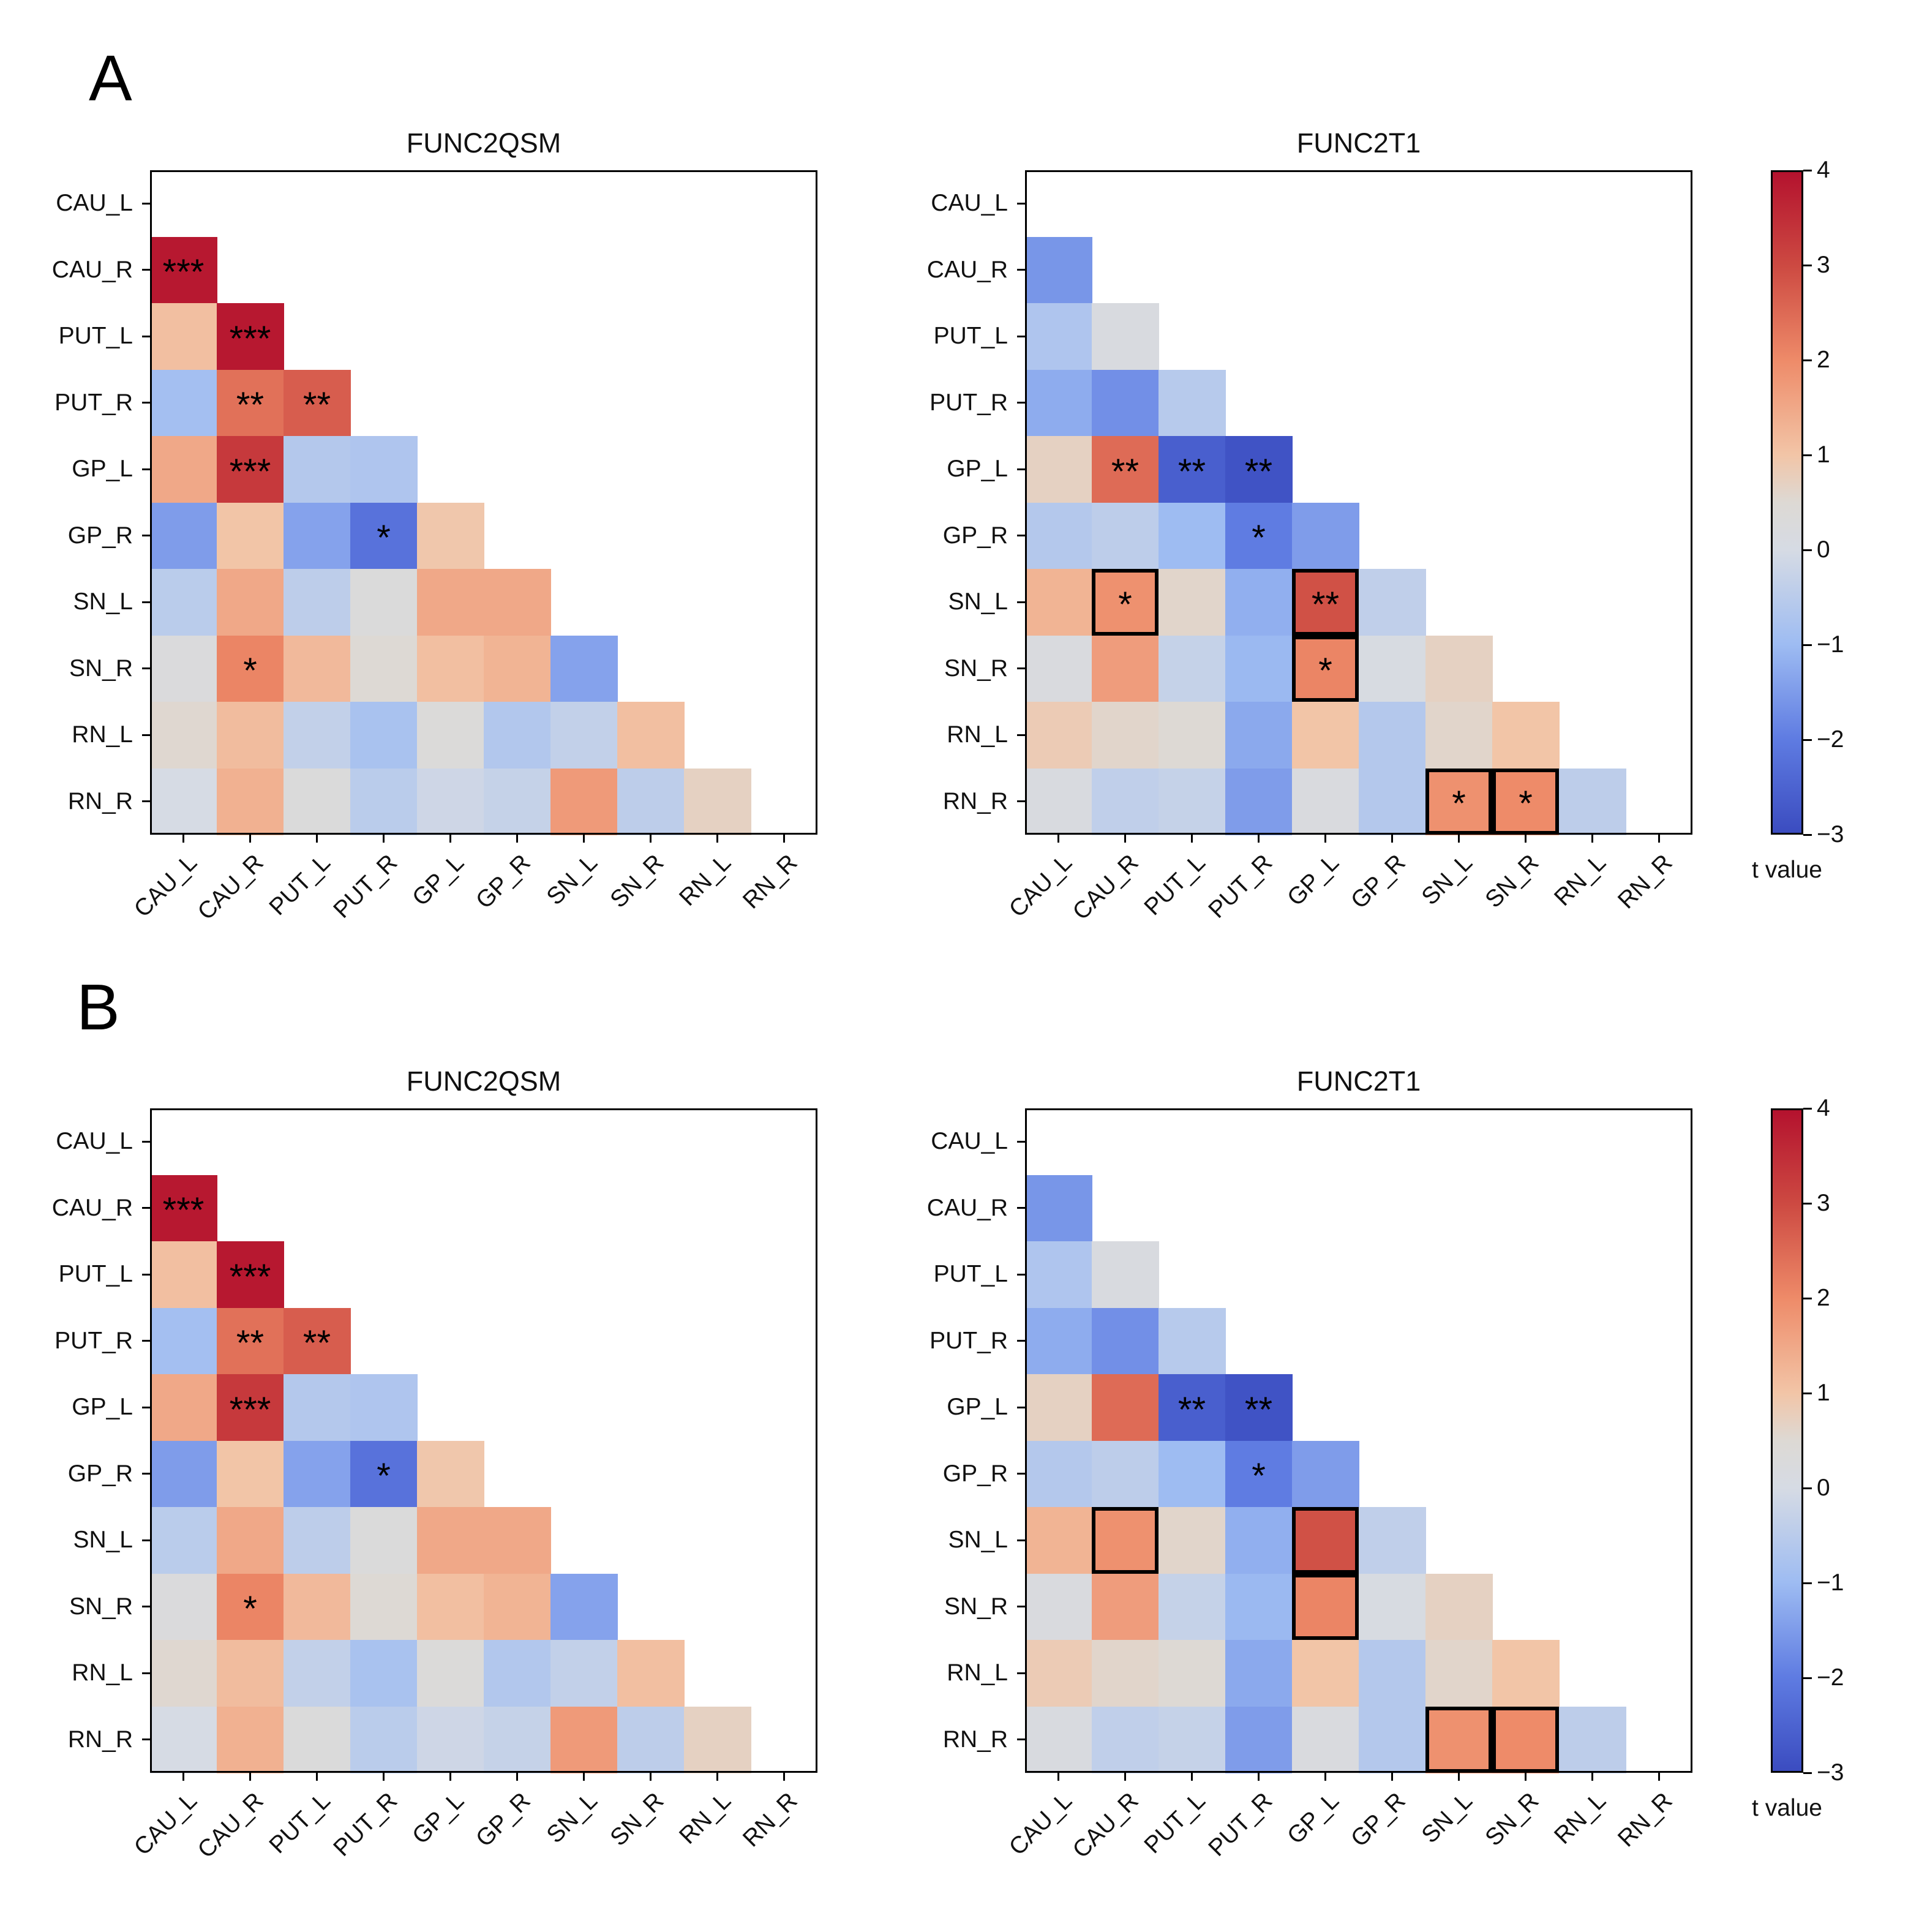 Image resolution: width=1919 pixels, height=1932 pixels. What do you see at coordinates (1313, 880) in the screenshot?
I see `x-tick-label: GP_L` at bounding box center [1313, 880].